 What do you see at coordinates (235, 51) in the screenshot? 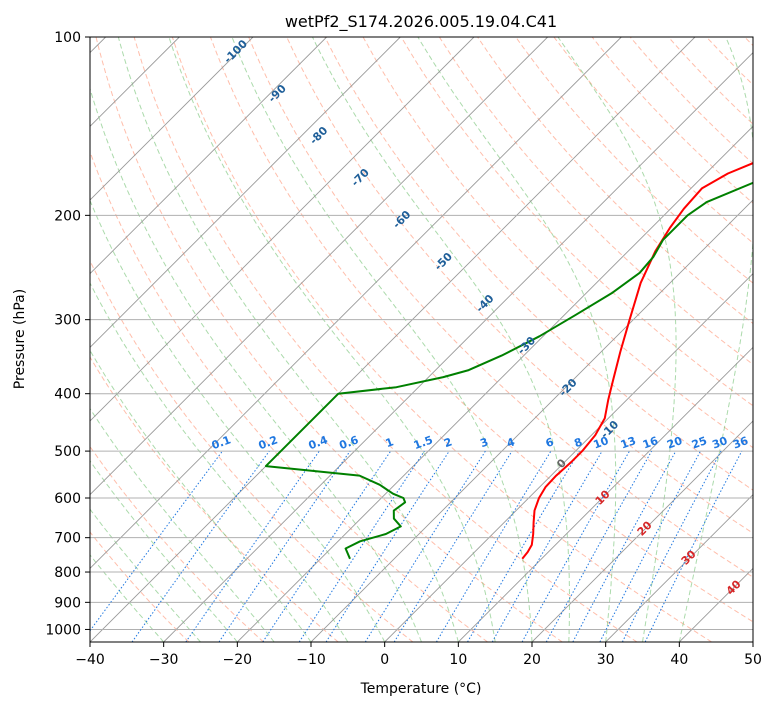
I see `isotherm-label: -100` at bounding box center [235, 51].